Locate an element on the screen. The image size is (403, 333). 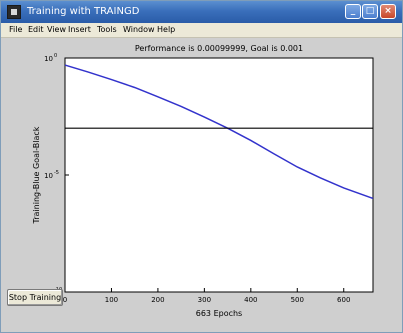
x-tick-label: 200 is located at coordinates (157, 300).